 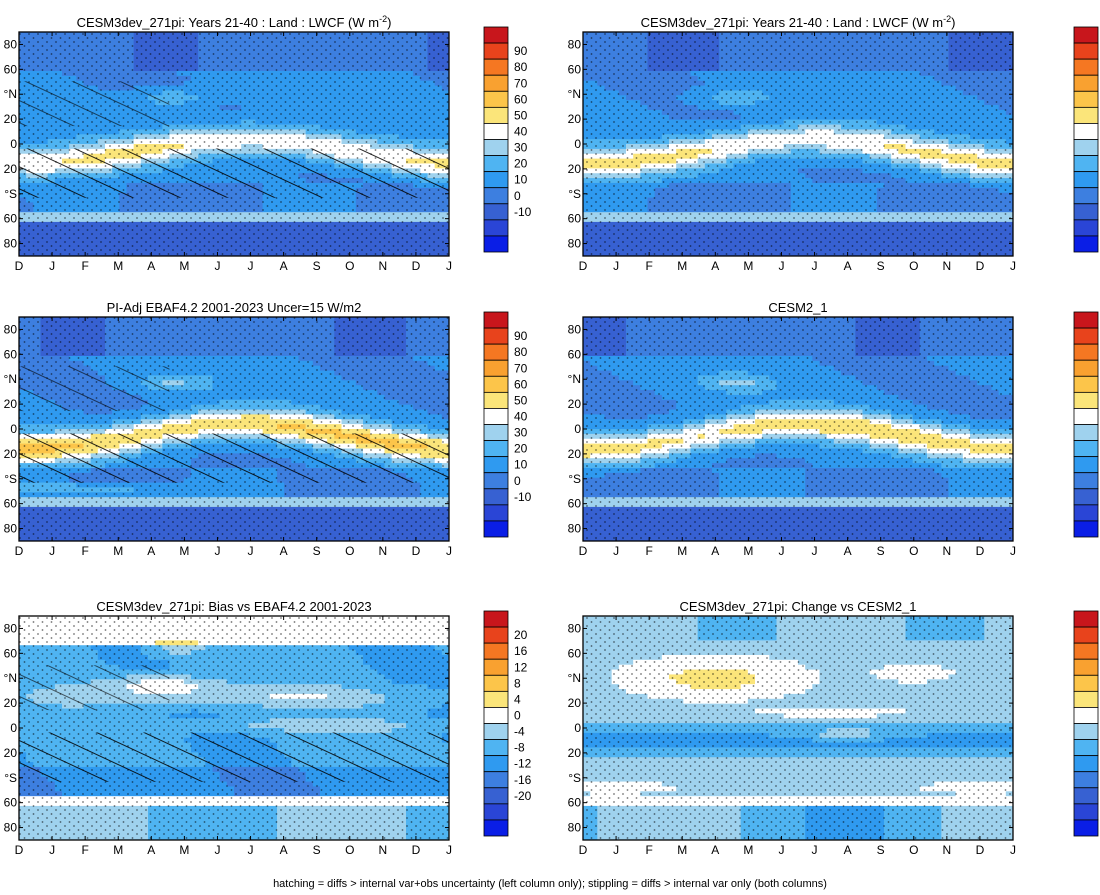 I want to click on panel-title-sup: -2, so click(x=383, y=19).